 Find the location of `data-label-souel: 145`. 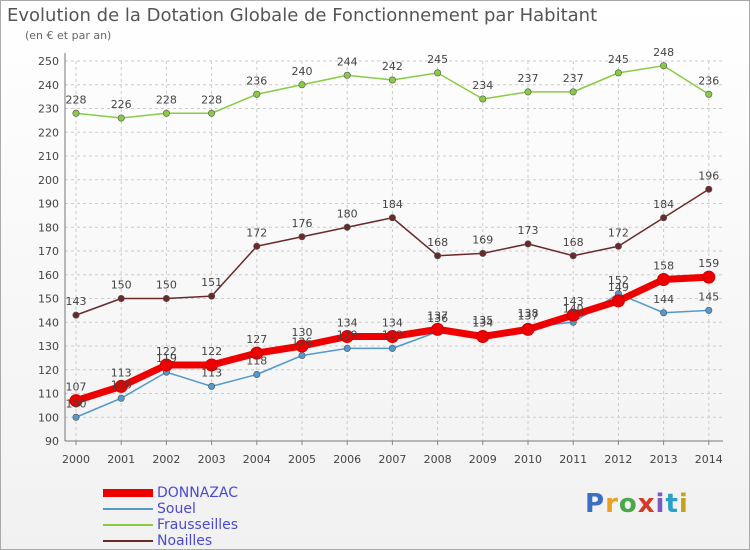

data-label-souel: 145 is located at coordinates (708, 296).